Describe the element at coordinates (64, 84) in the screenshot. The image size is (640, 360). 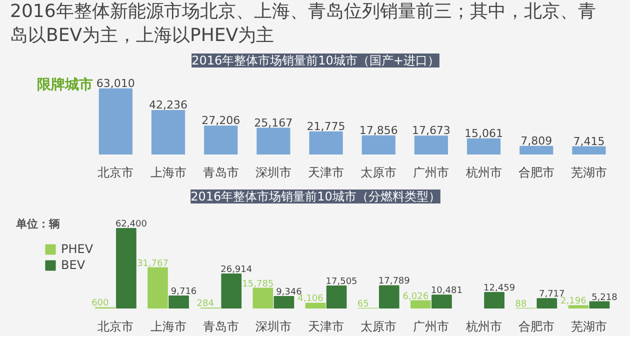
I see `annotation: 限牌城市` at that location.